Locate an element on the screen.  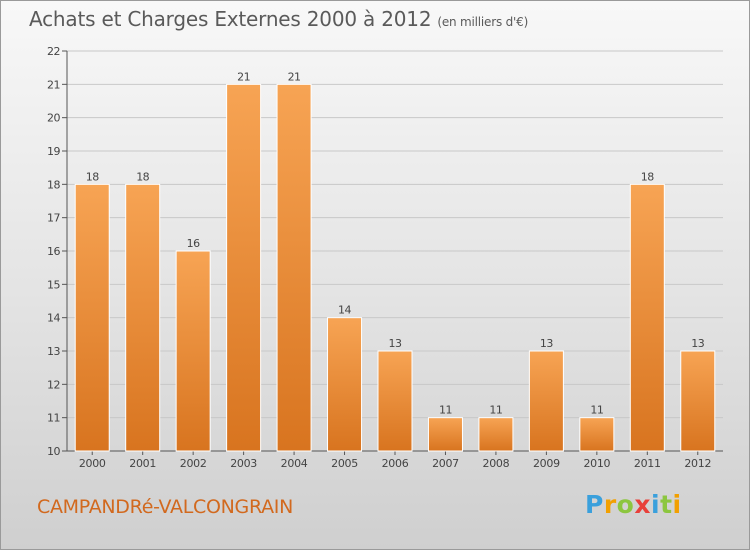
logo-letter: r is located at coordinates (610, 504).